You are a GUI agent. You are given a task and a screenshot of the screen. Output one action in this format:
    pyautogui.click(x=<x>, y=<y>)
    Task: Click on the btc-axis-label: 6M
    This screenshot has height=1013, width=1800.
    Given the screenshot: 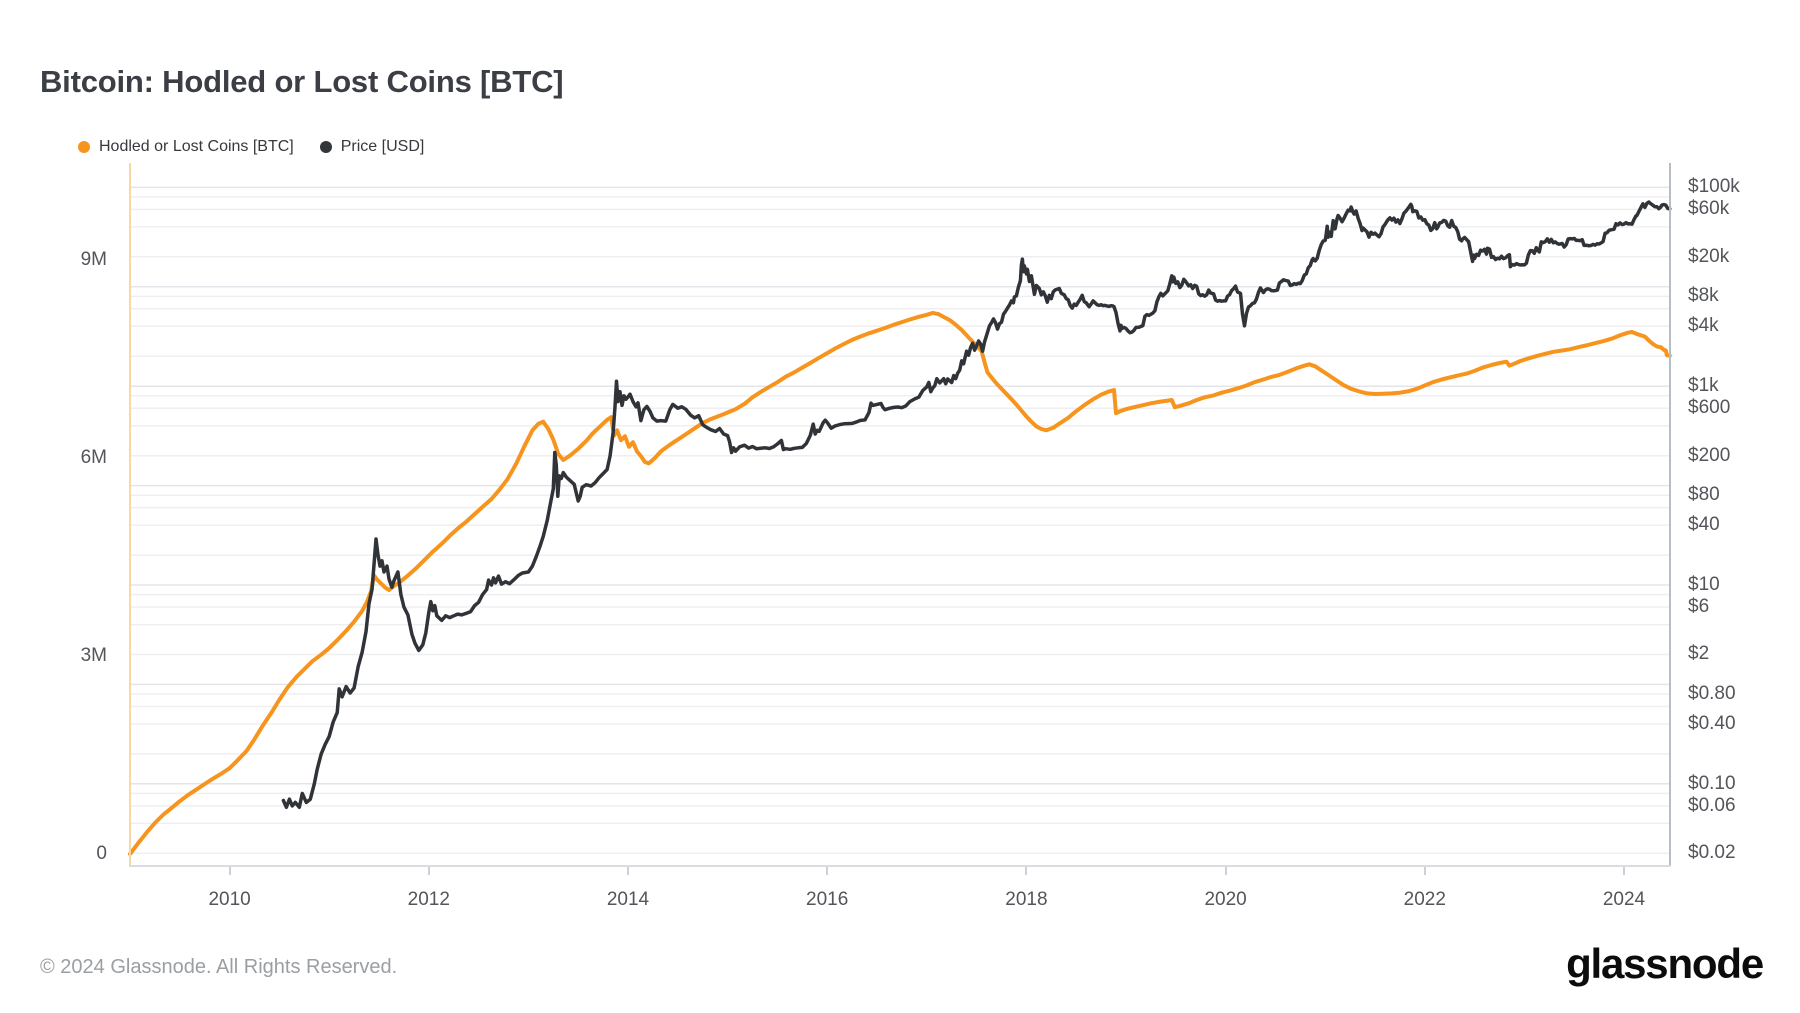 What is the action you would take?
    pyautogui.click(x=93, y=458)
    